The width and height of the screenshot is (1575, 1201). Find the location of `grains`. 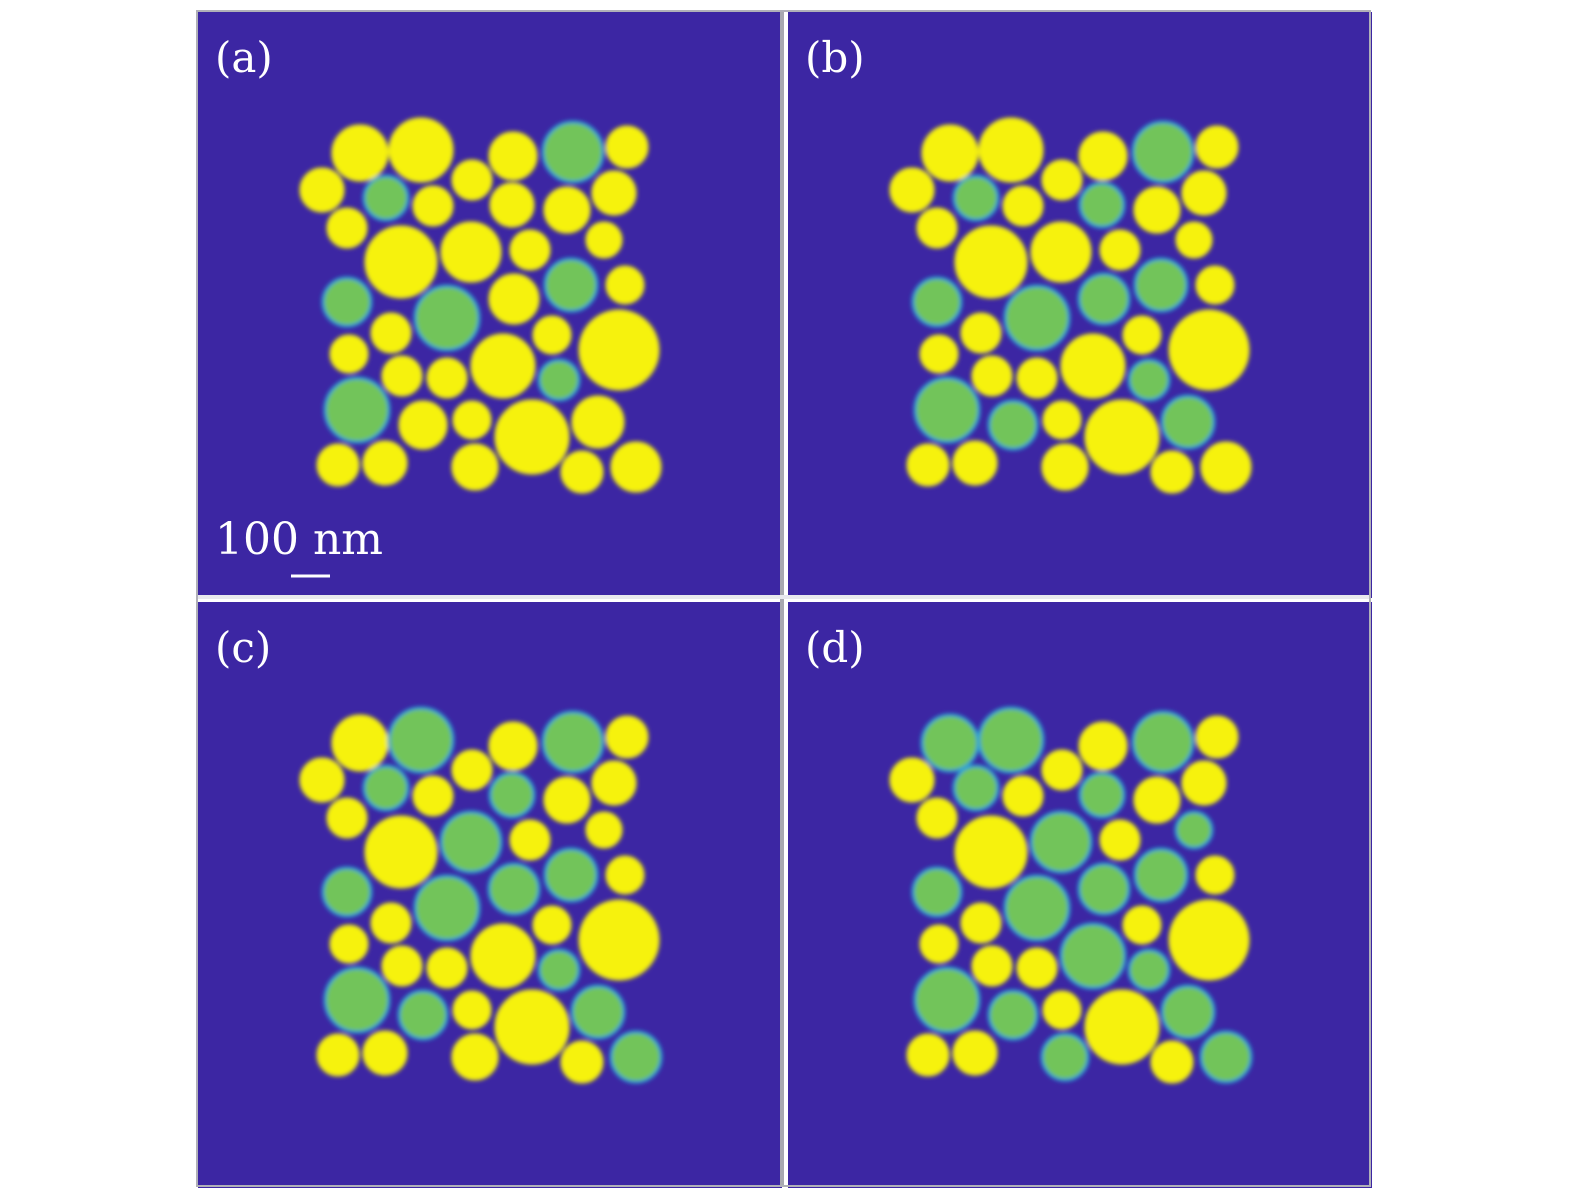

grains is located at coordinates (481, 895).